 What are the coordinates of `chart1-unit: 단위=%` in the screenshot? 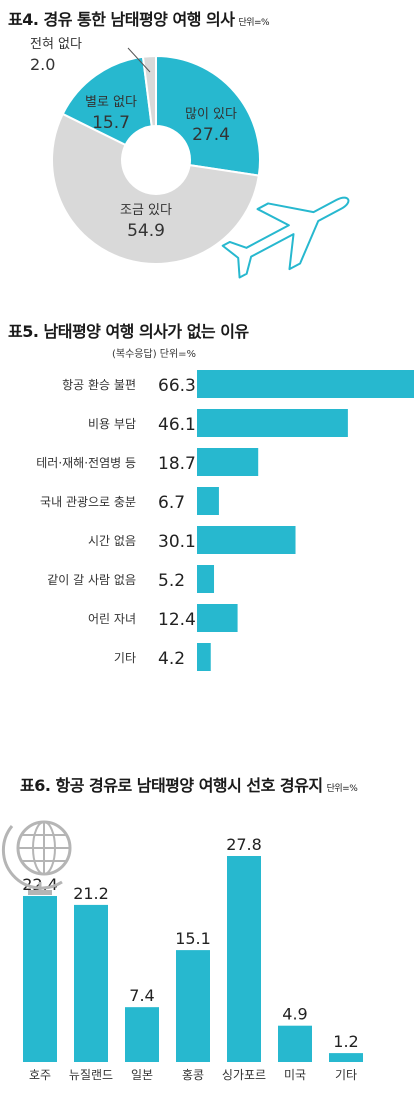 It's located at (254, 23).